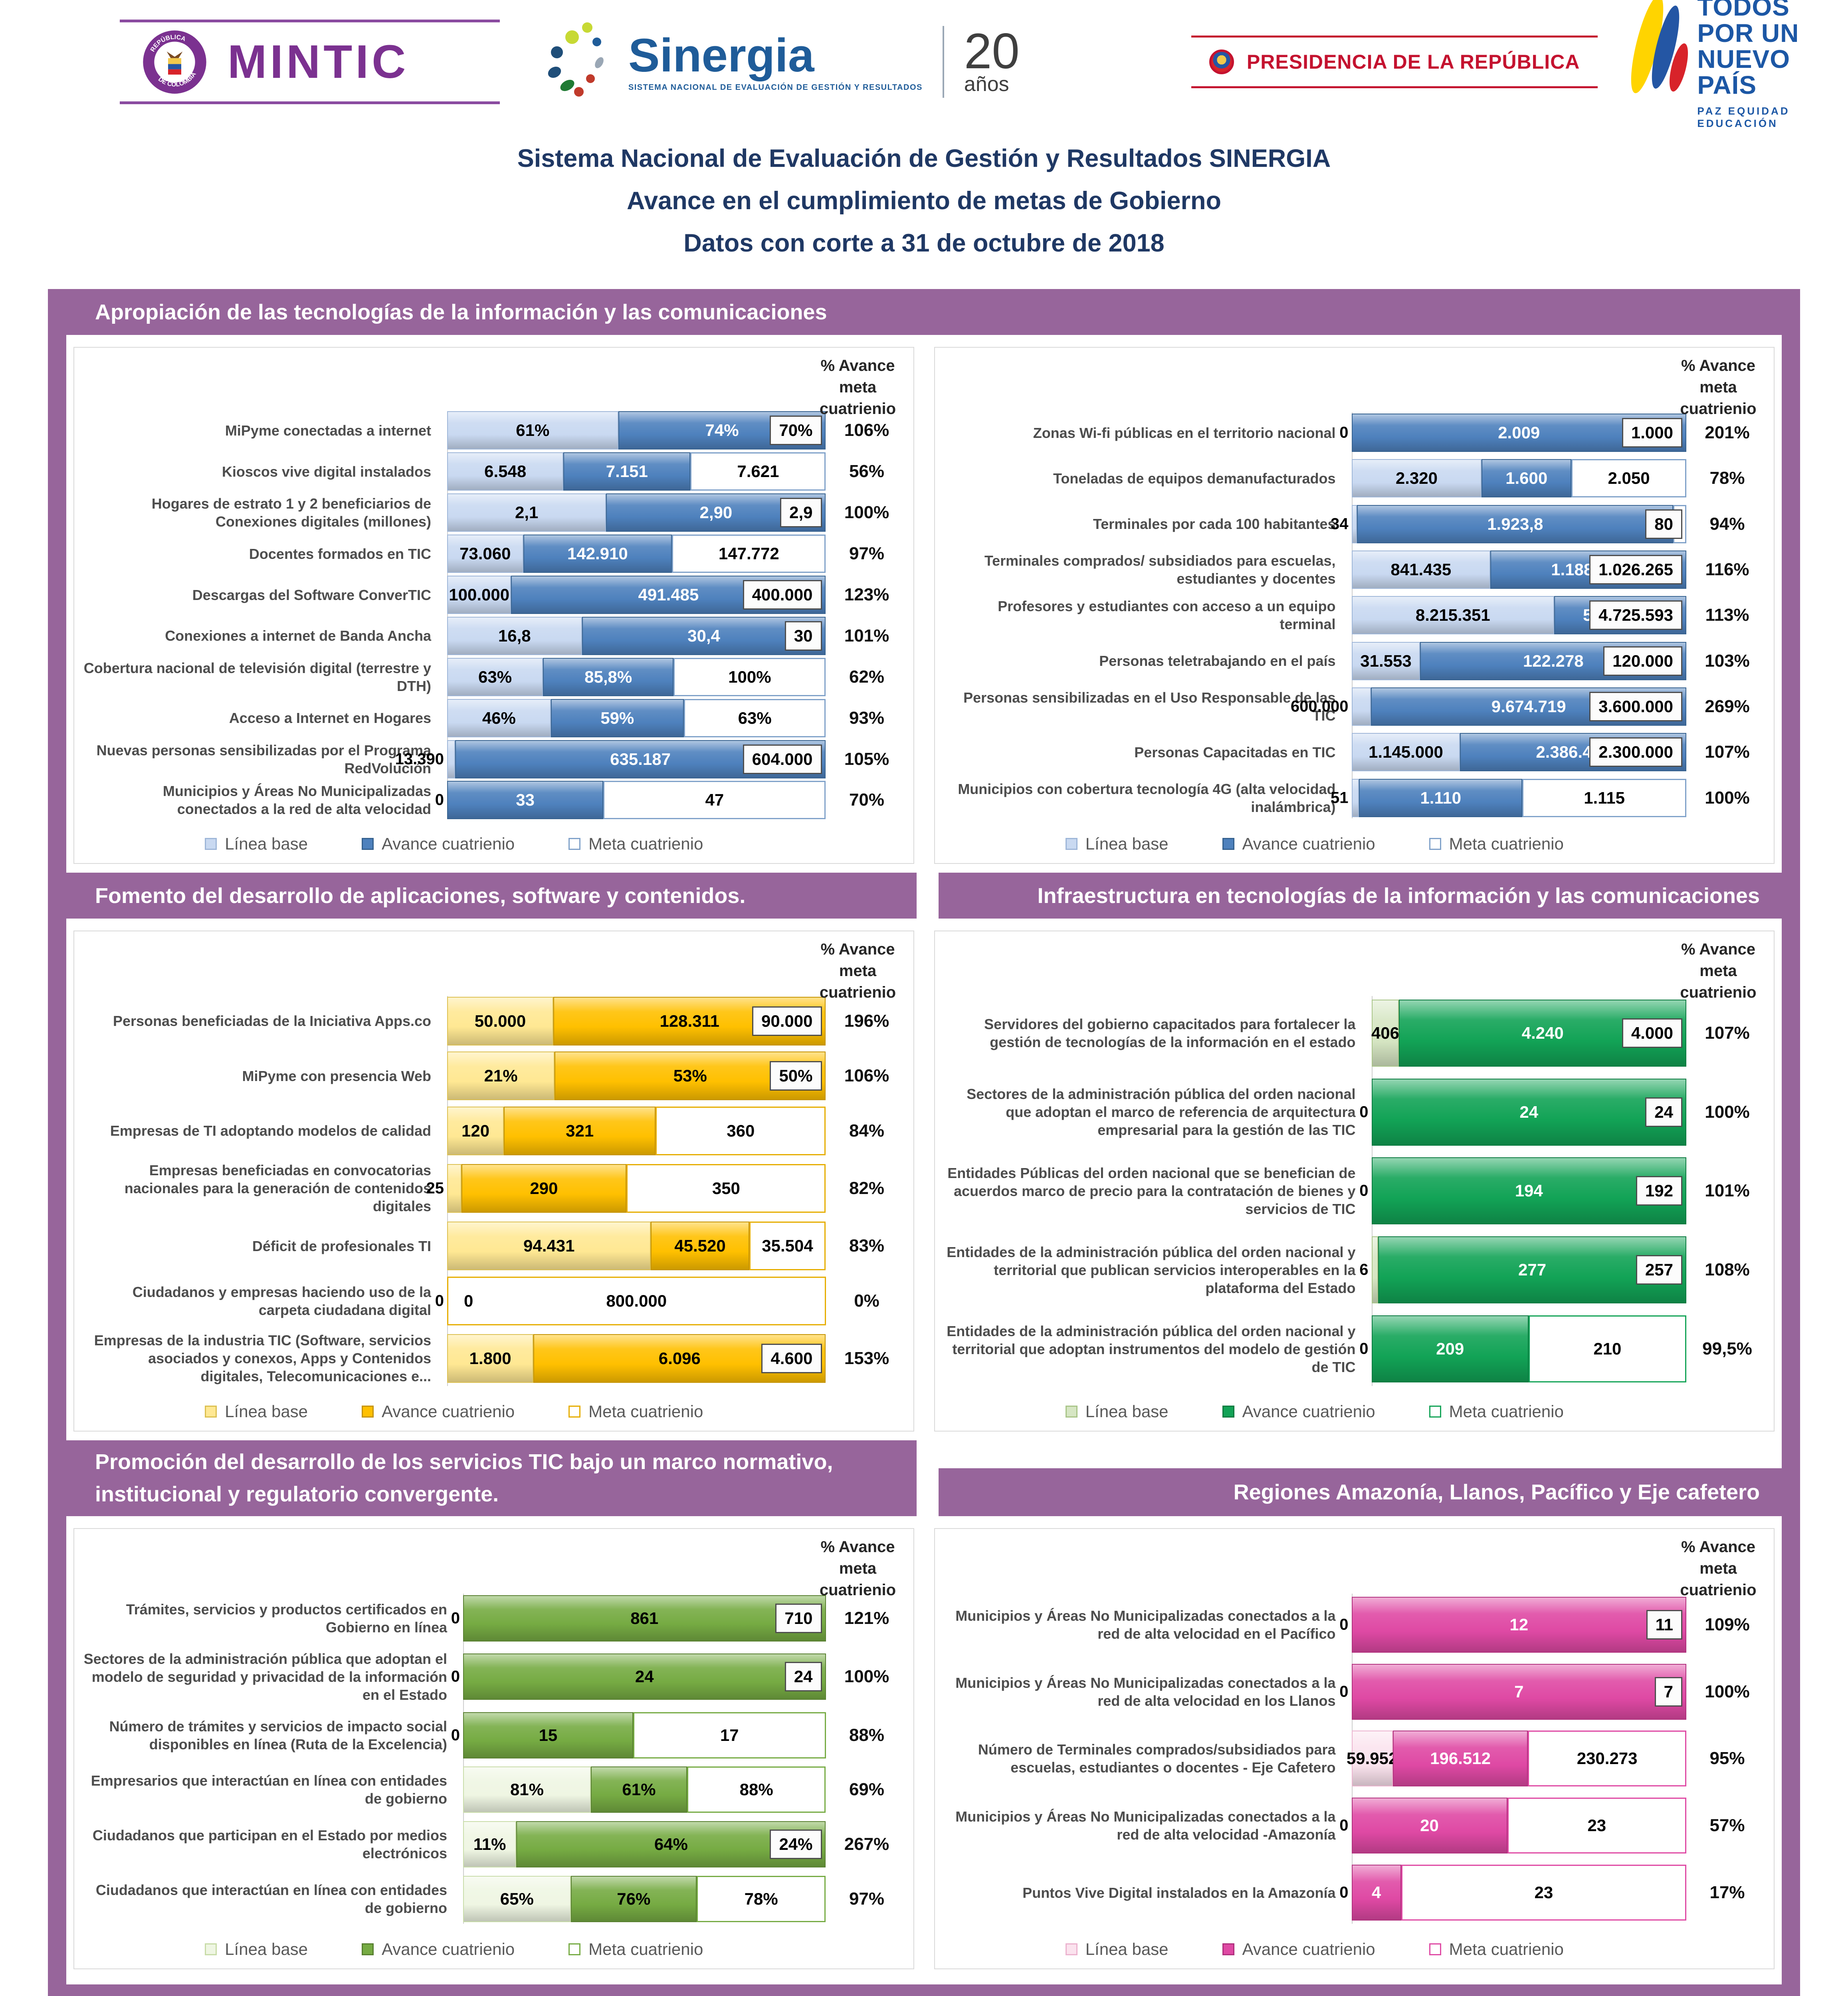  What do you see at coordinates (867, 1246) in the screenshot?
I see `pct-avance-meta: 83%` at bounding box center [867, 1246].